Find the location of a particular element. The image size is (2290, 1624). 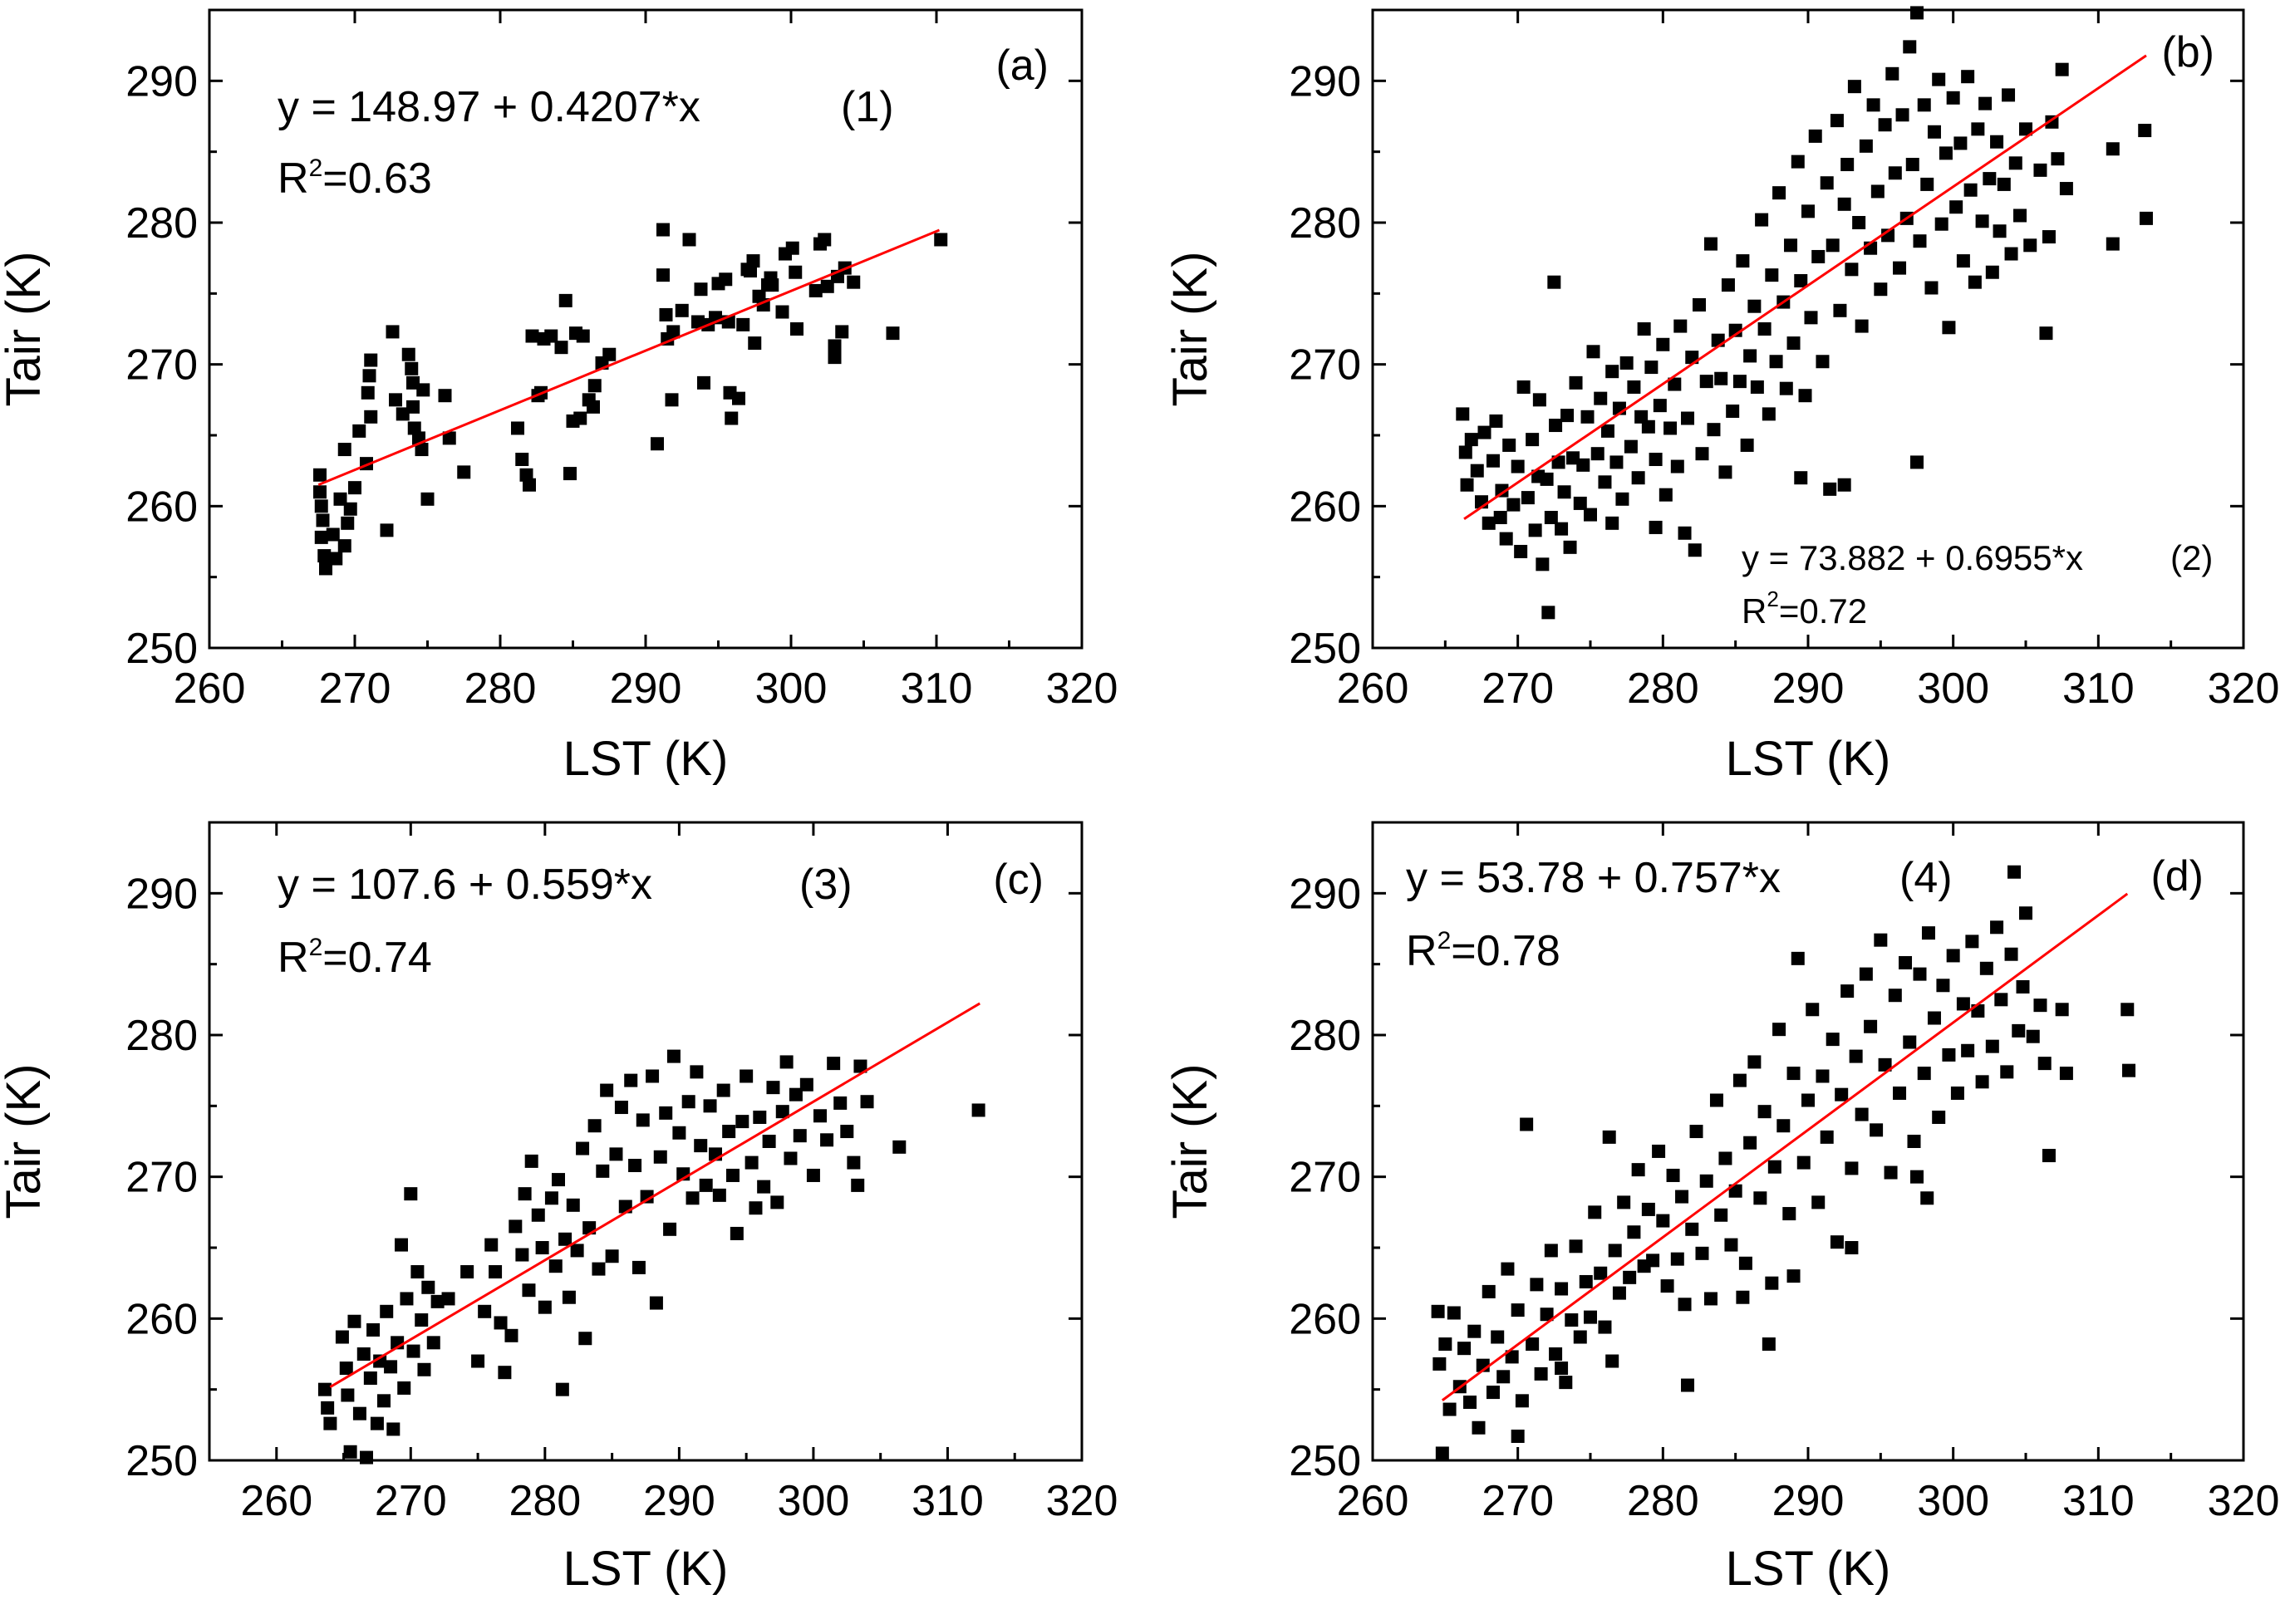

x-tick-label: 260 is located at coordinates (276, 1501).